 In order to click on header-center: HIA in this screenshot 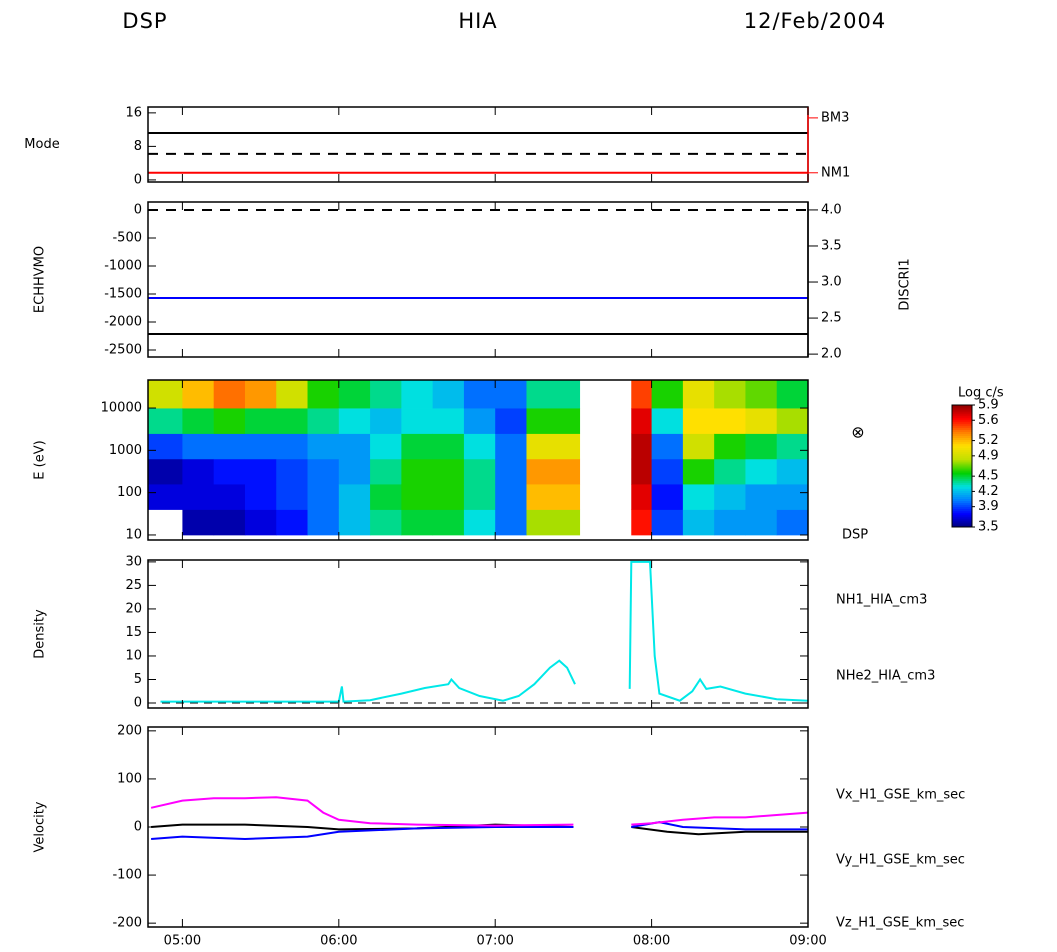, I will do `click(477, 21)`.